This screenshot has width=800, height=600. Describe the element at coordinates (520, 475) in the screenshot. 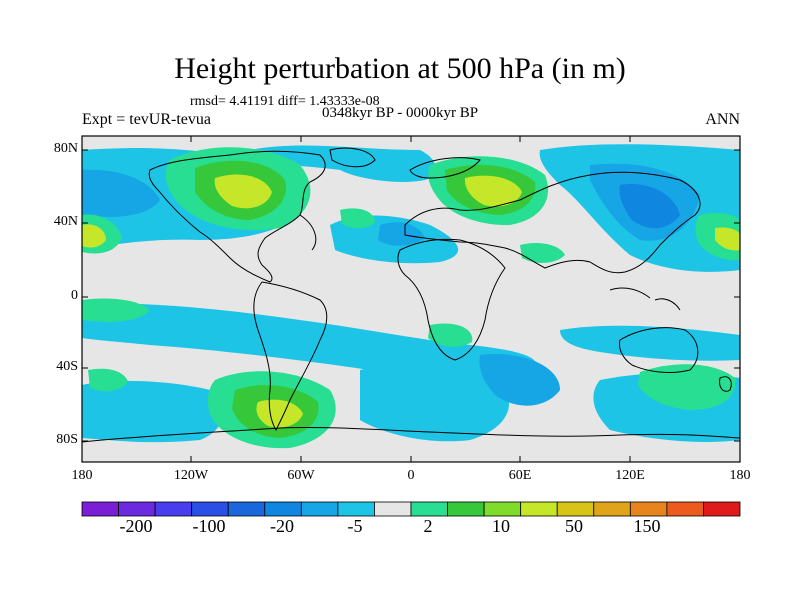

I see `x-tick-60e: 60E` at that location.